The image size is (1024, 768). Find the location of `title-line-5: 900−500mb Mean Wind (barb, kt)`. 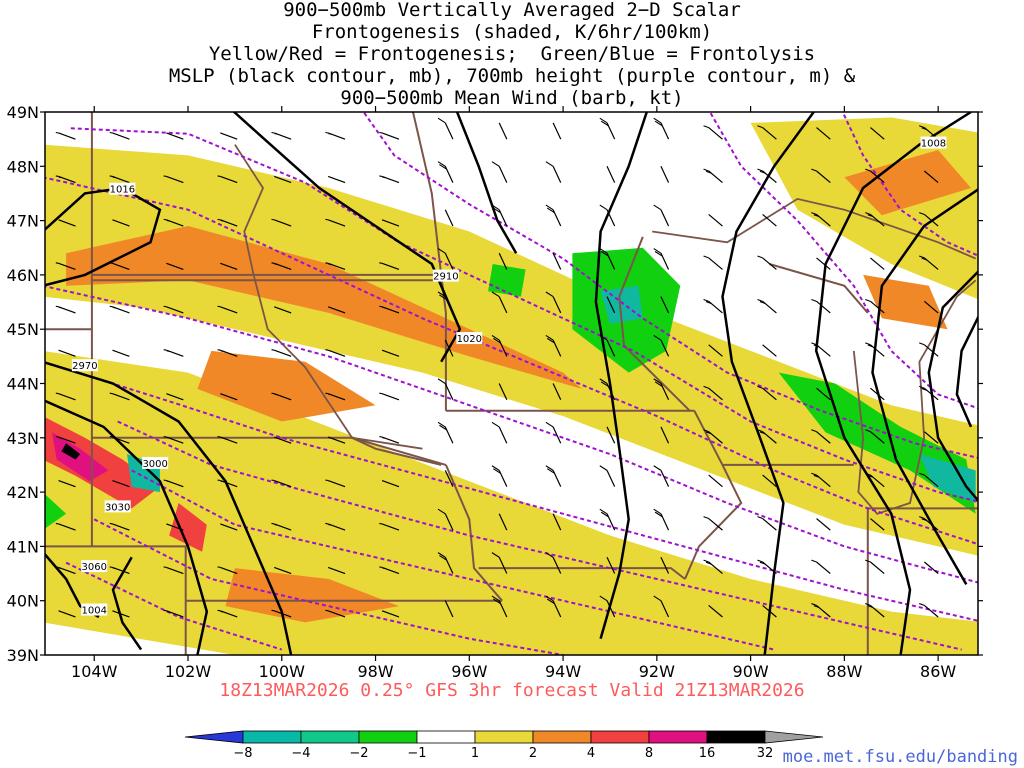

title-line-5: 900−500mb Mean Wind (barb, kt) is located at coordinates (512, 98).